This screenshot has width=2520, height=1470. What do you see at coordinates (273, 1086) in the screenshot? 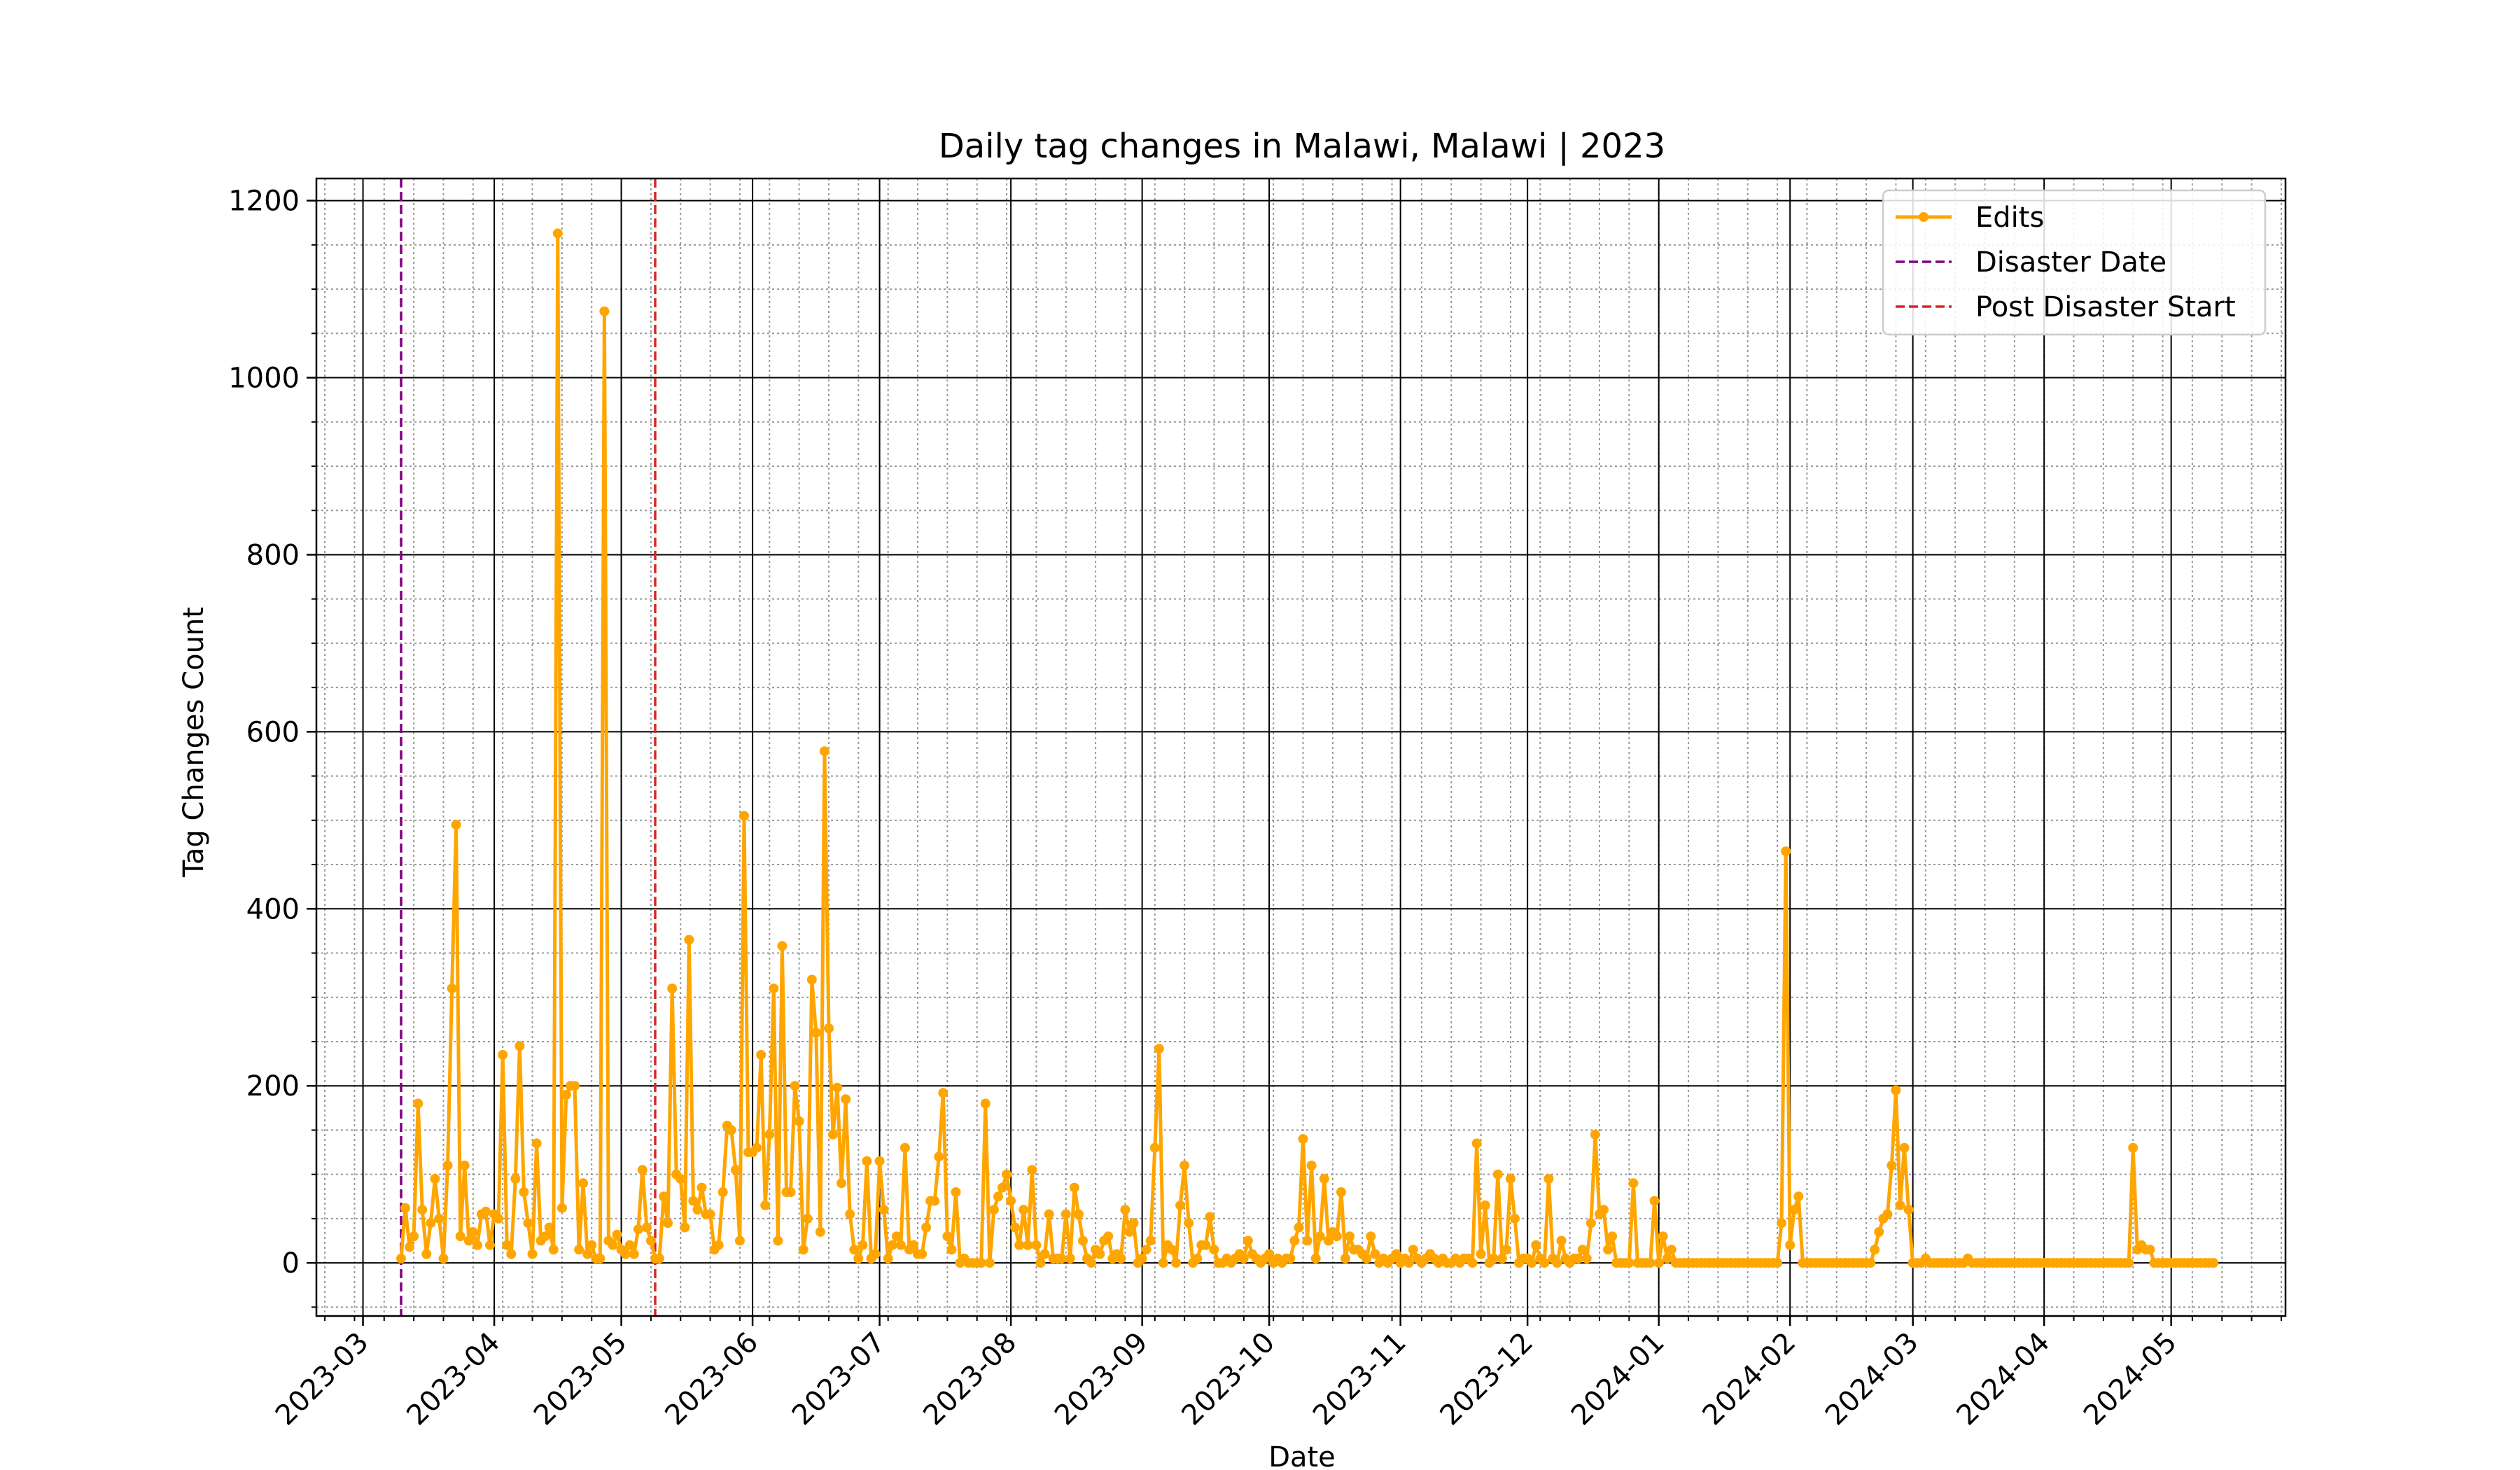
I see `y-tick-label: 200` at bounding box center [273, 1086].